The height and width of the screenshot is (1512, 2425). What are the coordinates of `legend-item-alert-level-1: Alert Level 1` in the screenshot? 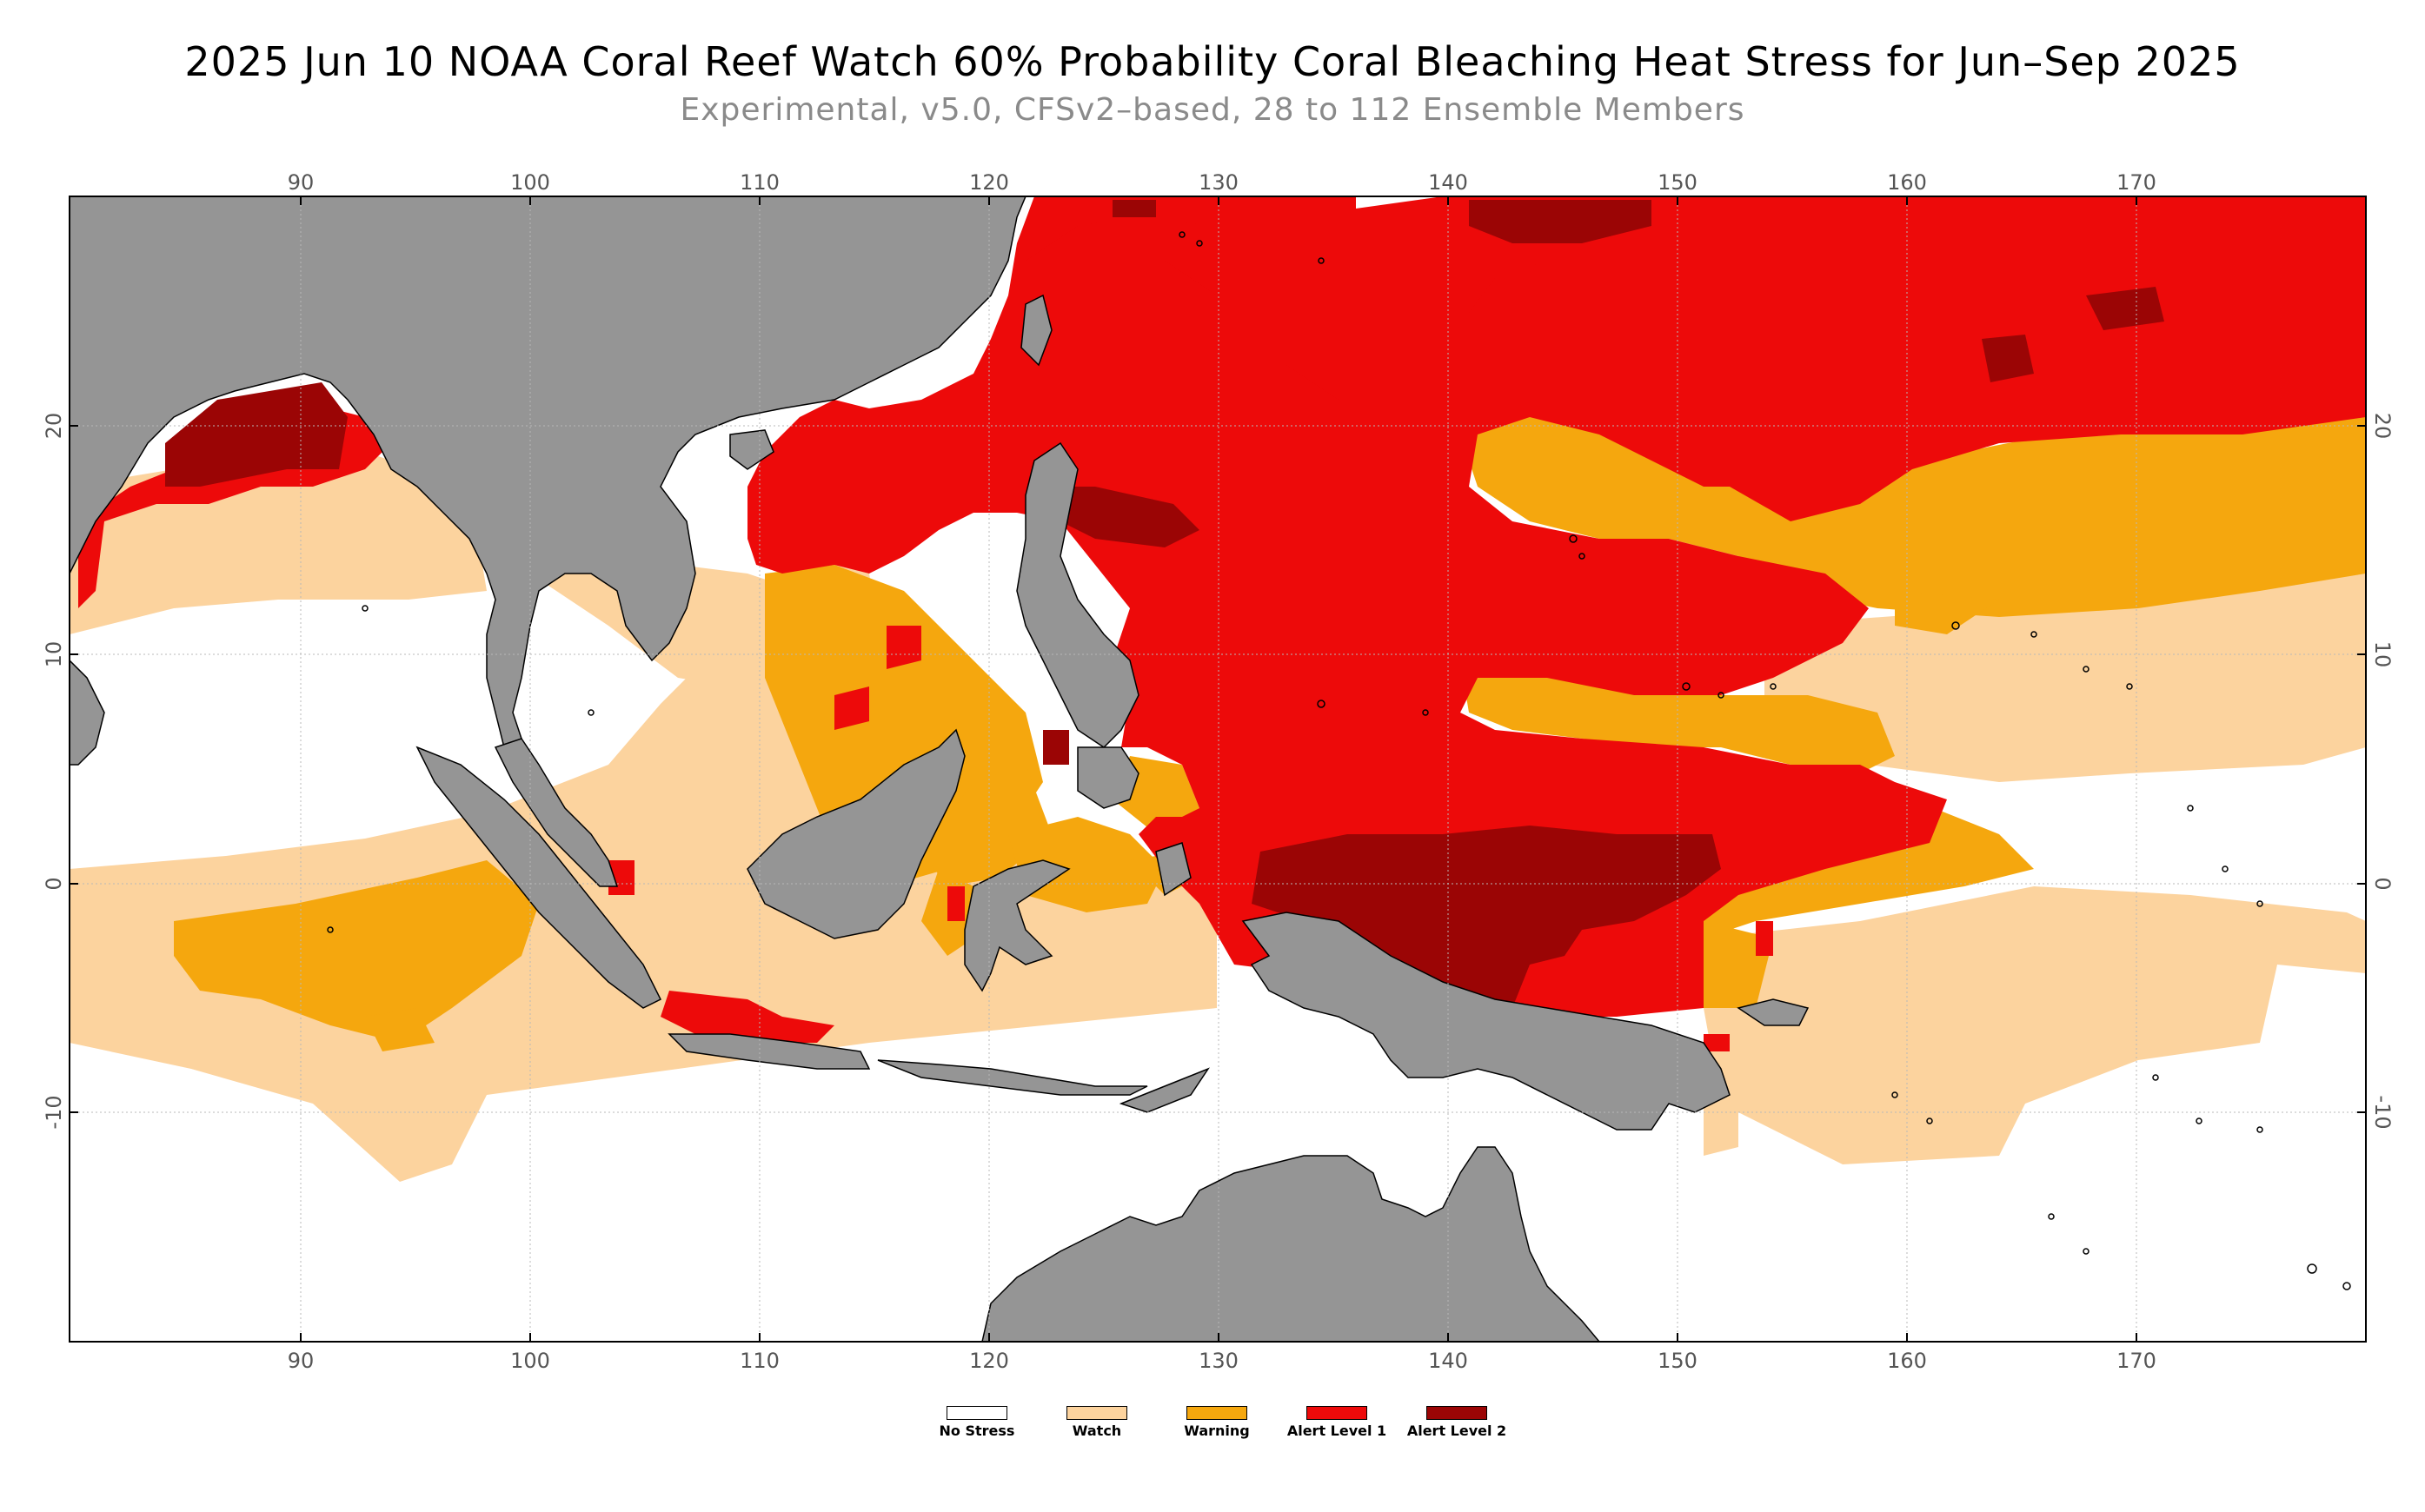 It's located at (1337, 1422).